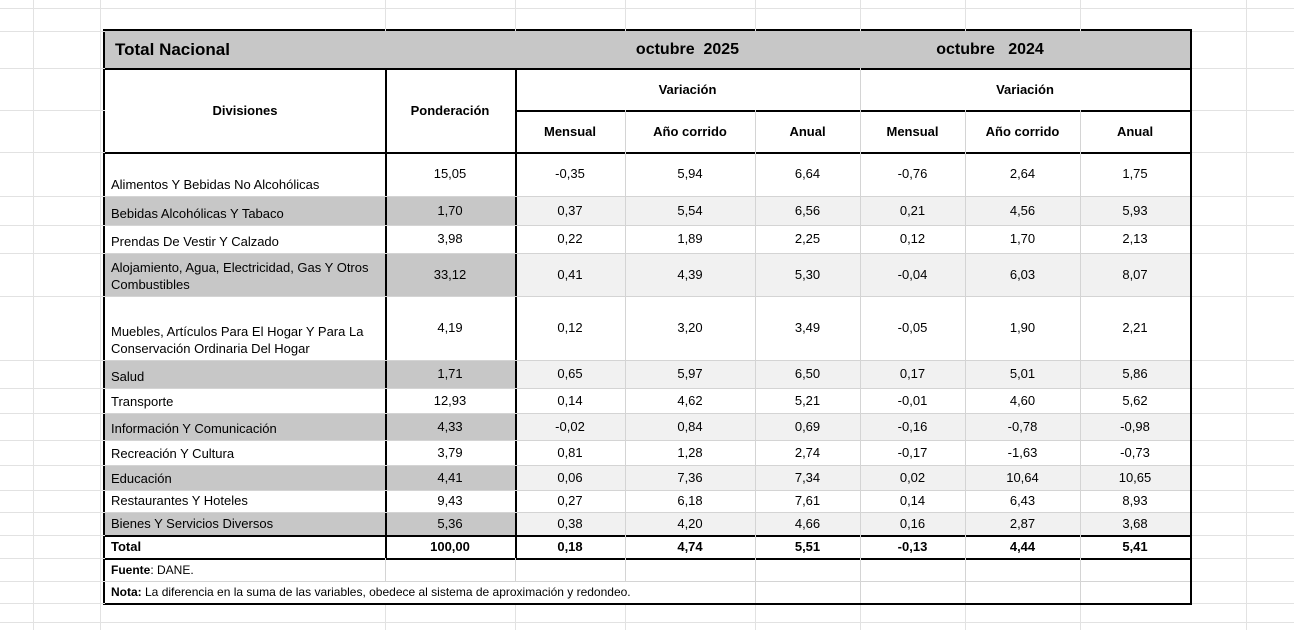 Image resolution: width=1294 pixels, height=630 pixels. I want to click on value-cell: 1,71, so click(450, 374).